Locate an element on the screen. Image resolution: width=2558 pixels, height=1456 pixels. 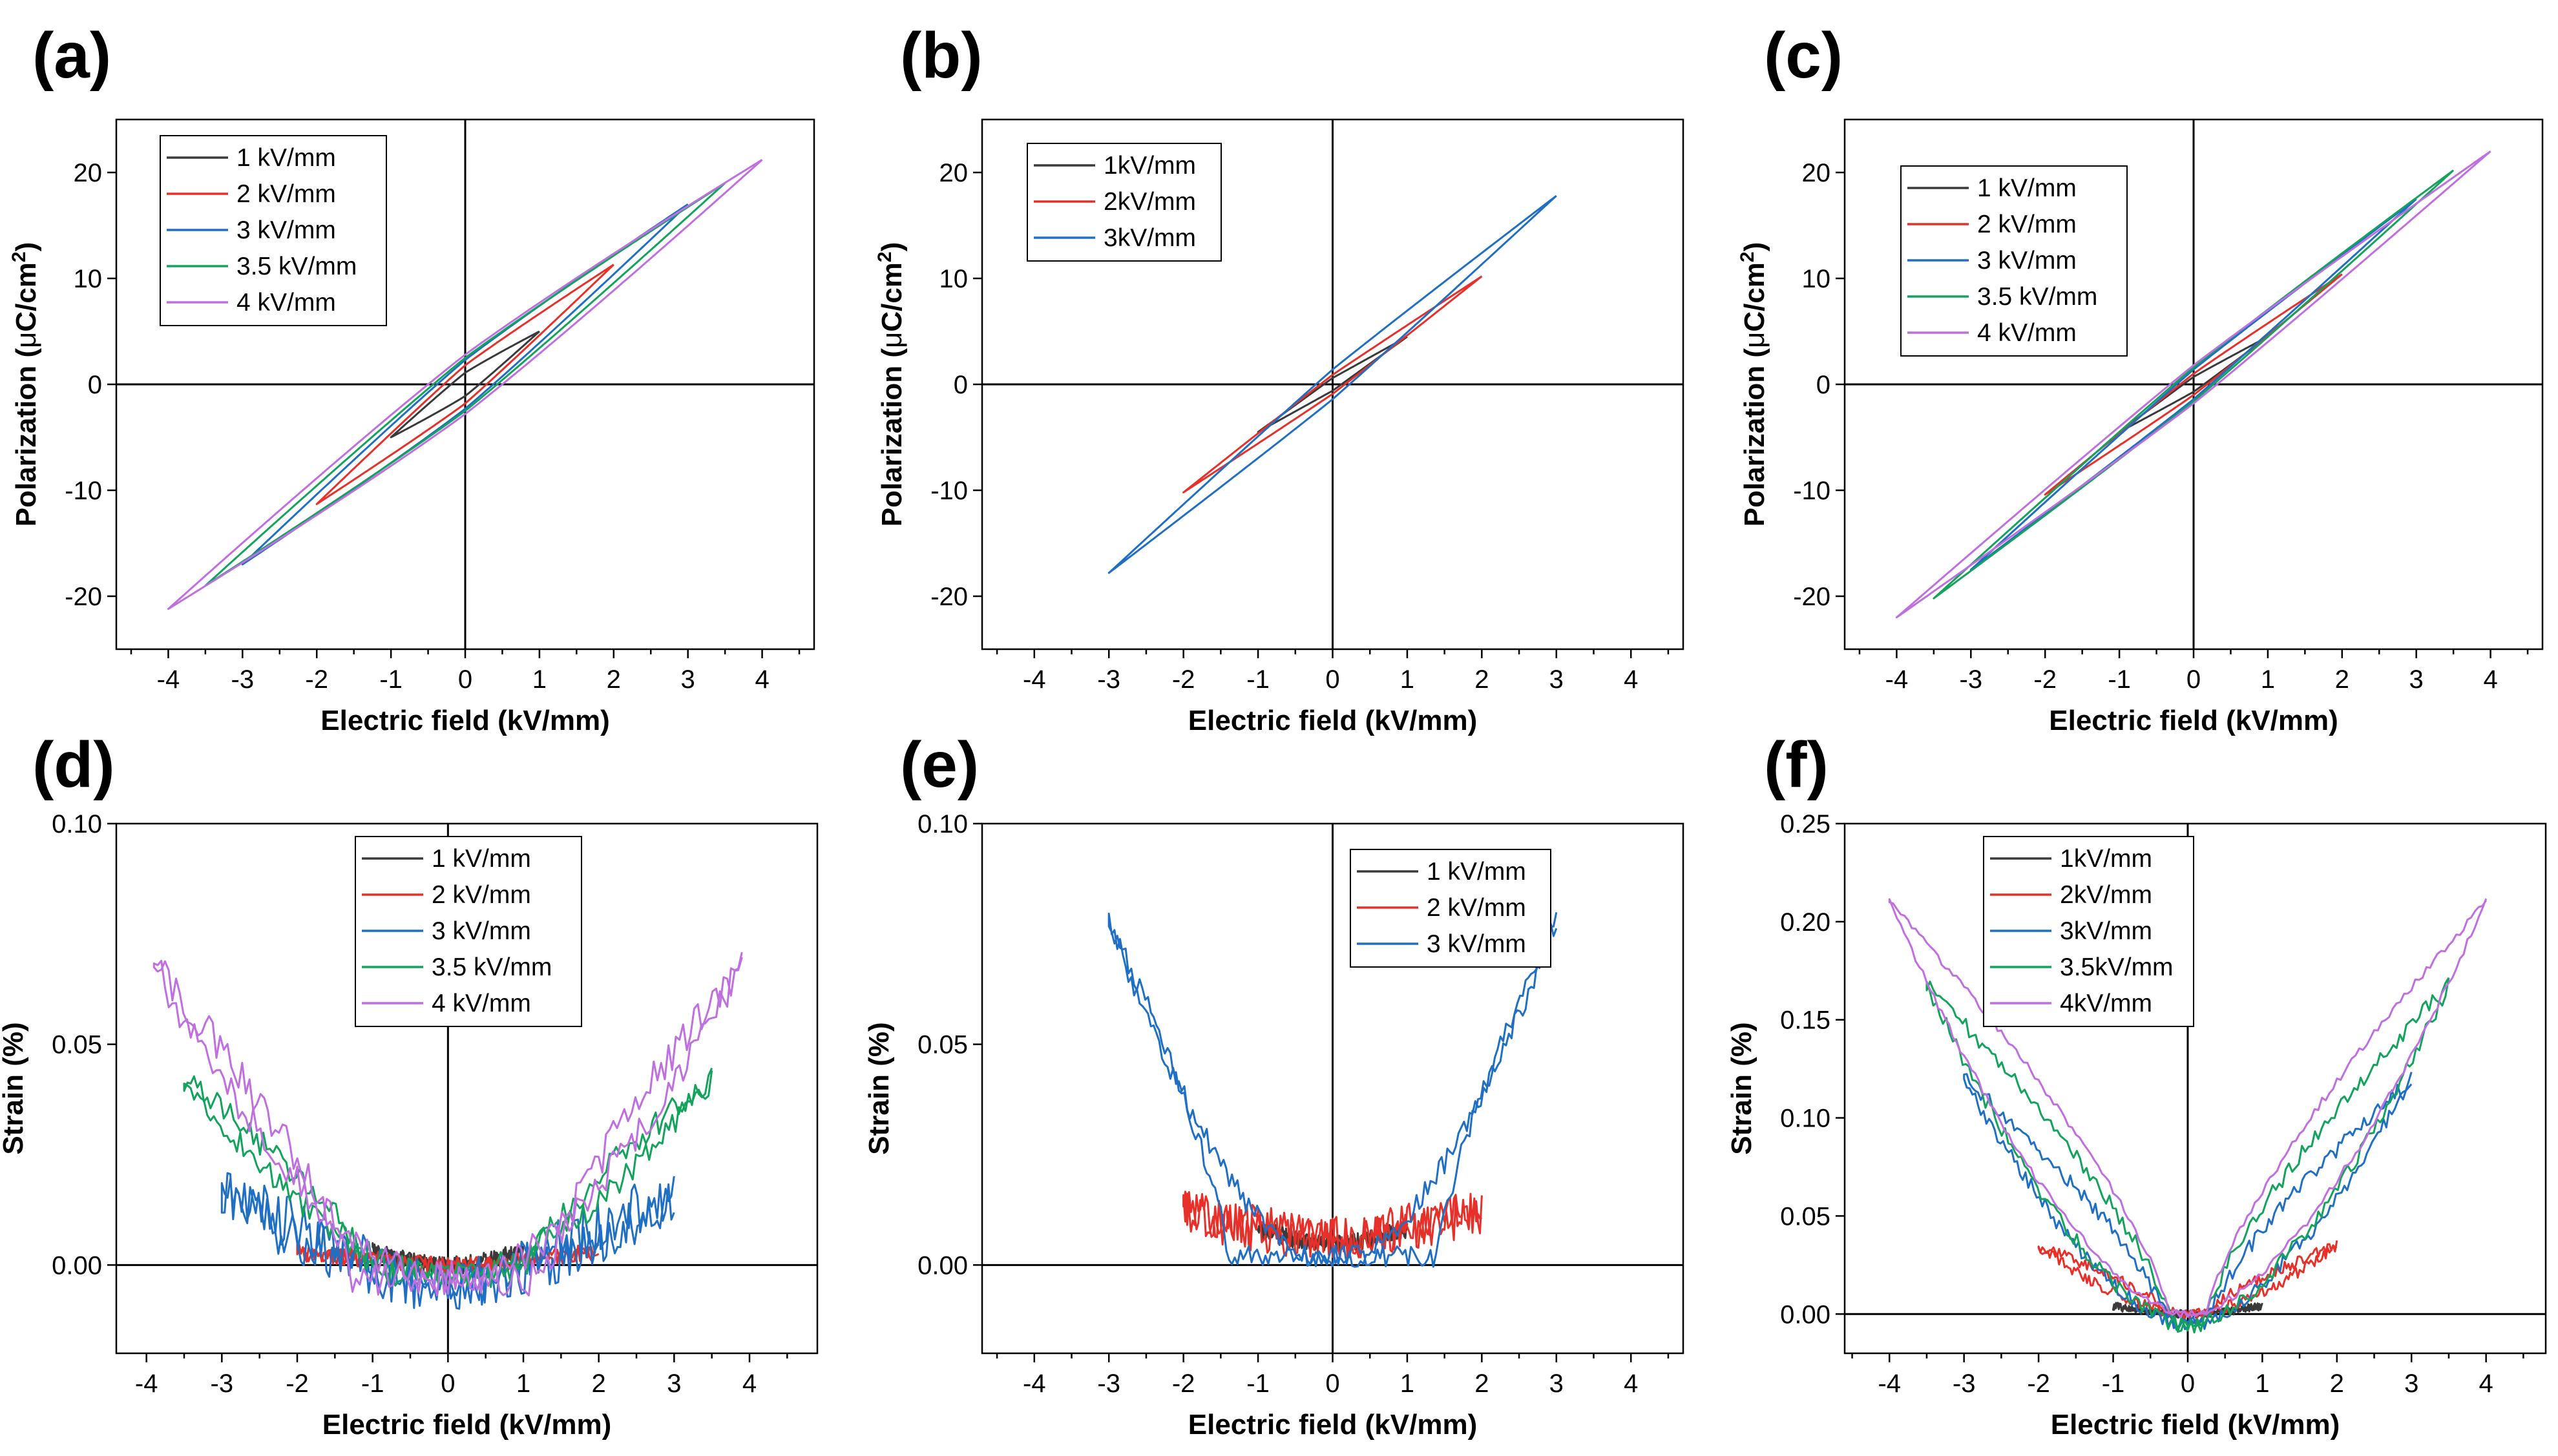
y-axis-title: Polarization (μC/cm2) is located at coordinates (891, 384).